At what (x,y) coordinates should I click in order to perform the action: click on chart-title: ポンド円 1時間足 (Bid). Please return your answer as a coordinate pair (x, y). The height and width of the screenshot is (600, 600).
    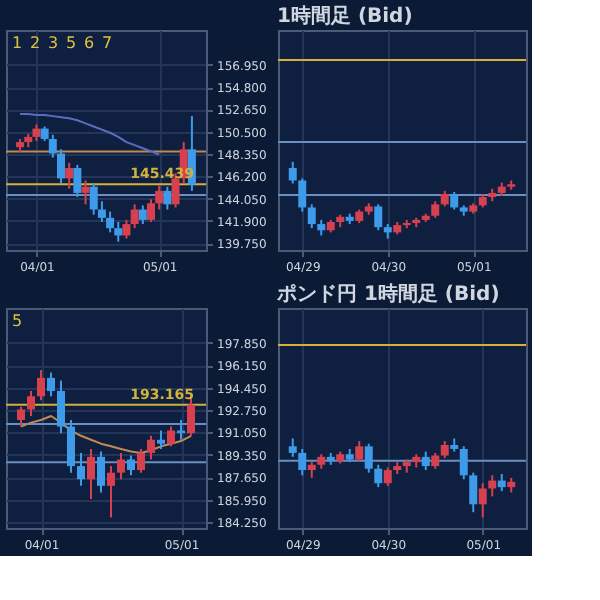
    Looking at the image, I should click on (387, 294).